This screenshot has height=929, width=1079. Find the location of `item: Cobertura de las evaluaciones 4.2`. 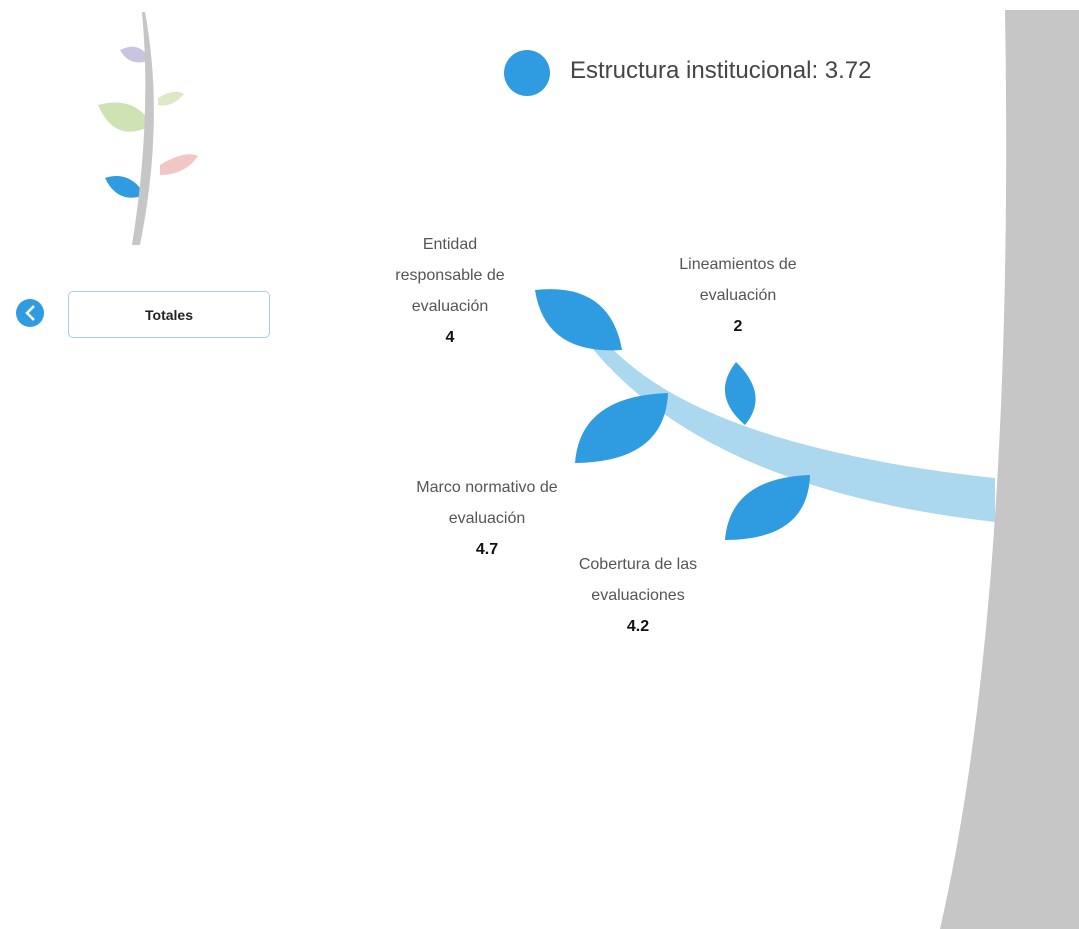

item: Cobertura de las evaluaciones 4.2 is located at coordinates (638, 595).